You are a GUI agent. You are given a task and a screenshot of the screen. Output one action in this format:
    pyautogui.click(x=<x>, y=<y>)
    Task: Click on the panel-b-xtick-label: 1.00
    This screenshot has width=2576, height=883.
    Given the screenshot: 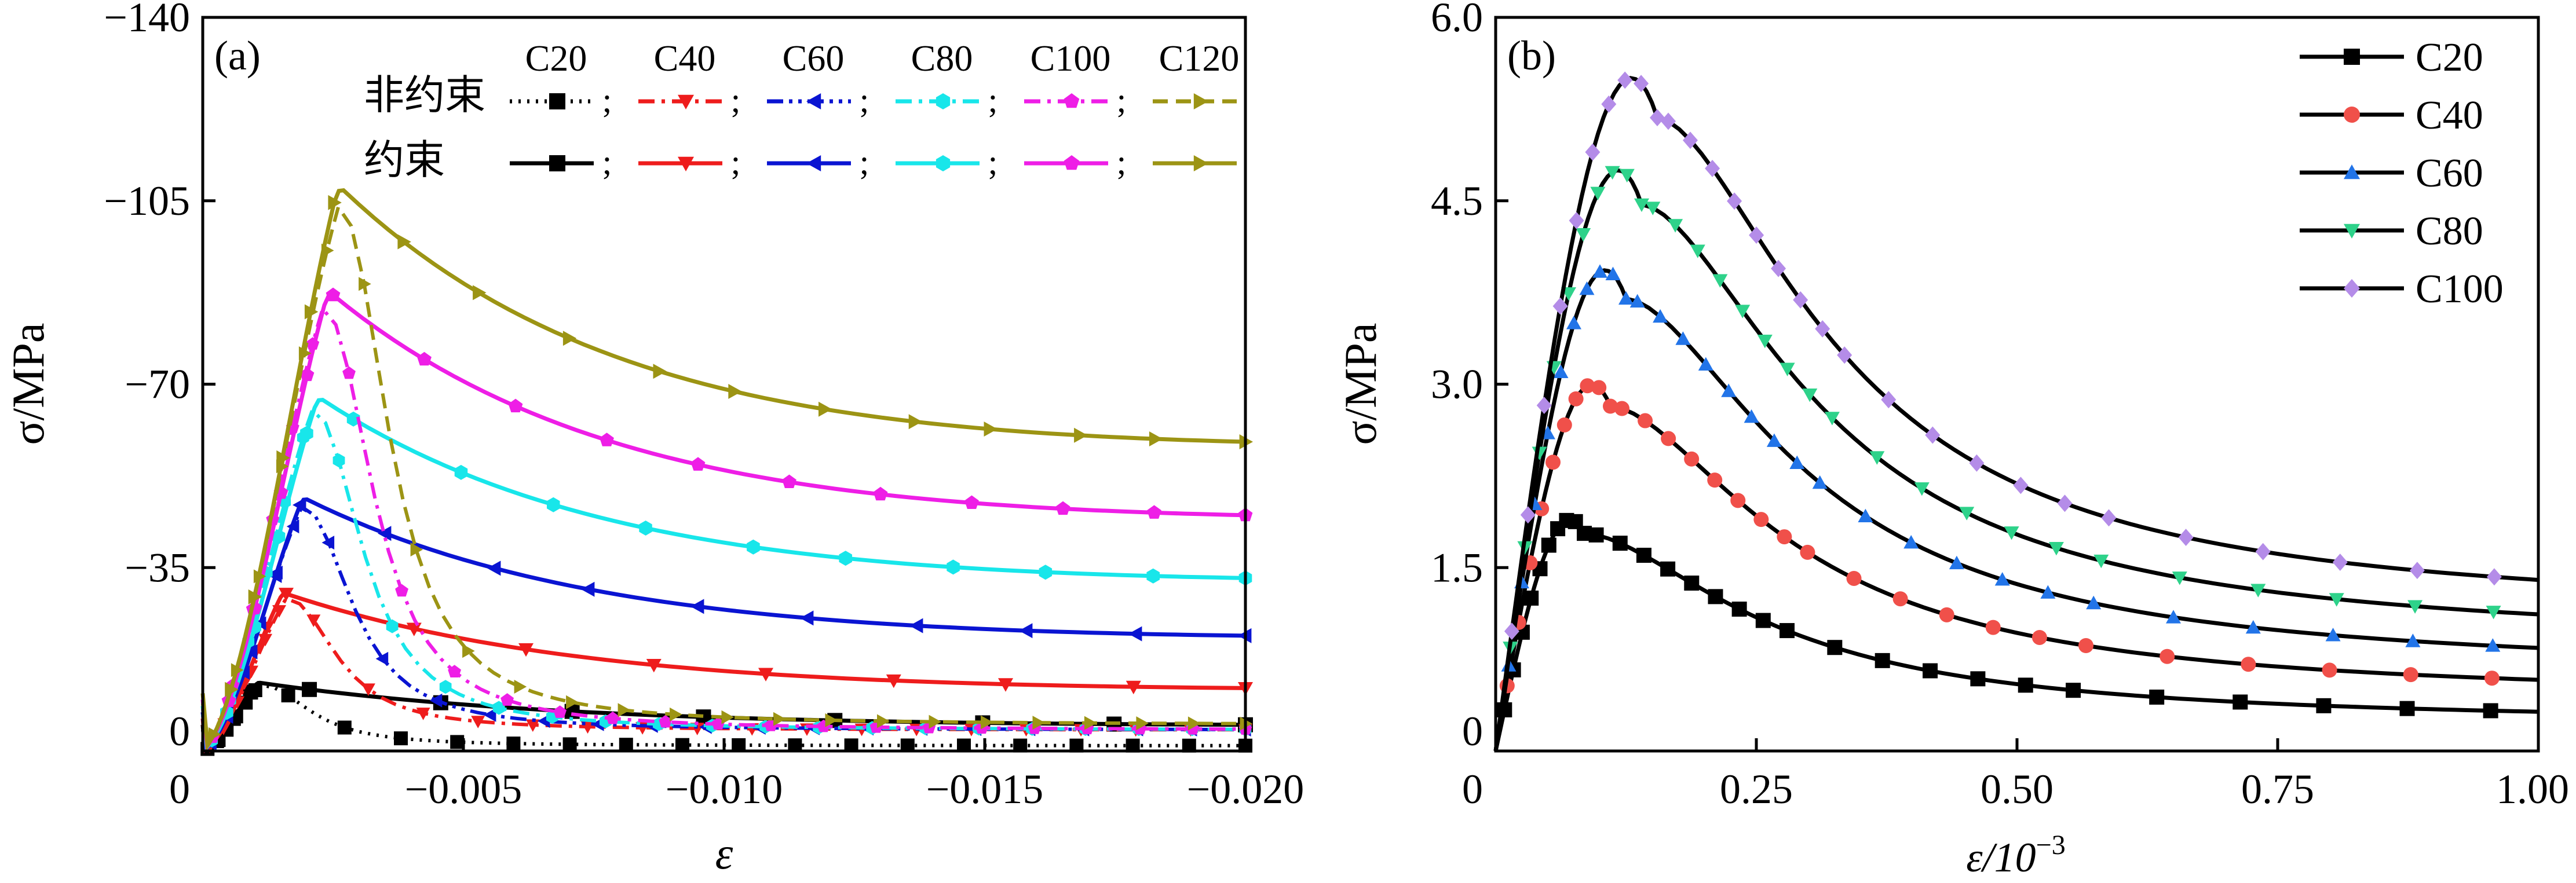 What is the action you would take?
    pyautogui.click(x=2532, y=789)
    